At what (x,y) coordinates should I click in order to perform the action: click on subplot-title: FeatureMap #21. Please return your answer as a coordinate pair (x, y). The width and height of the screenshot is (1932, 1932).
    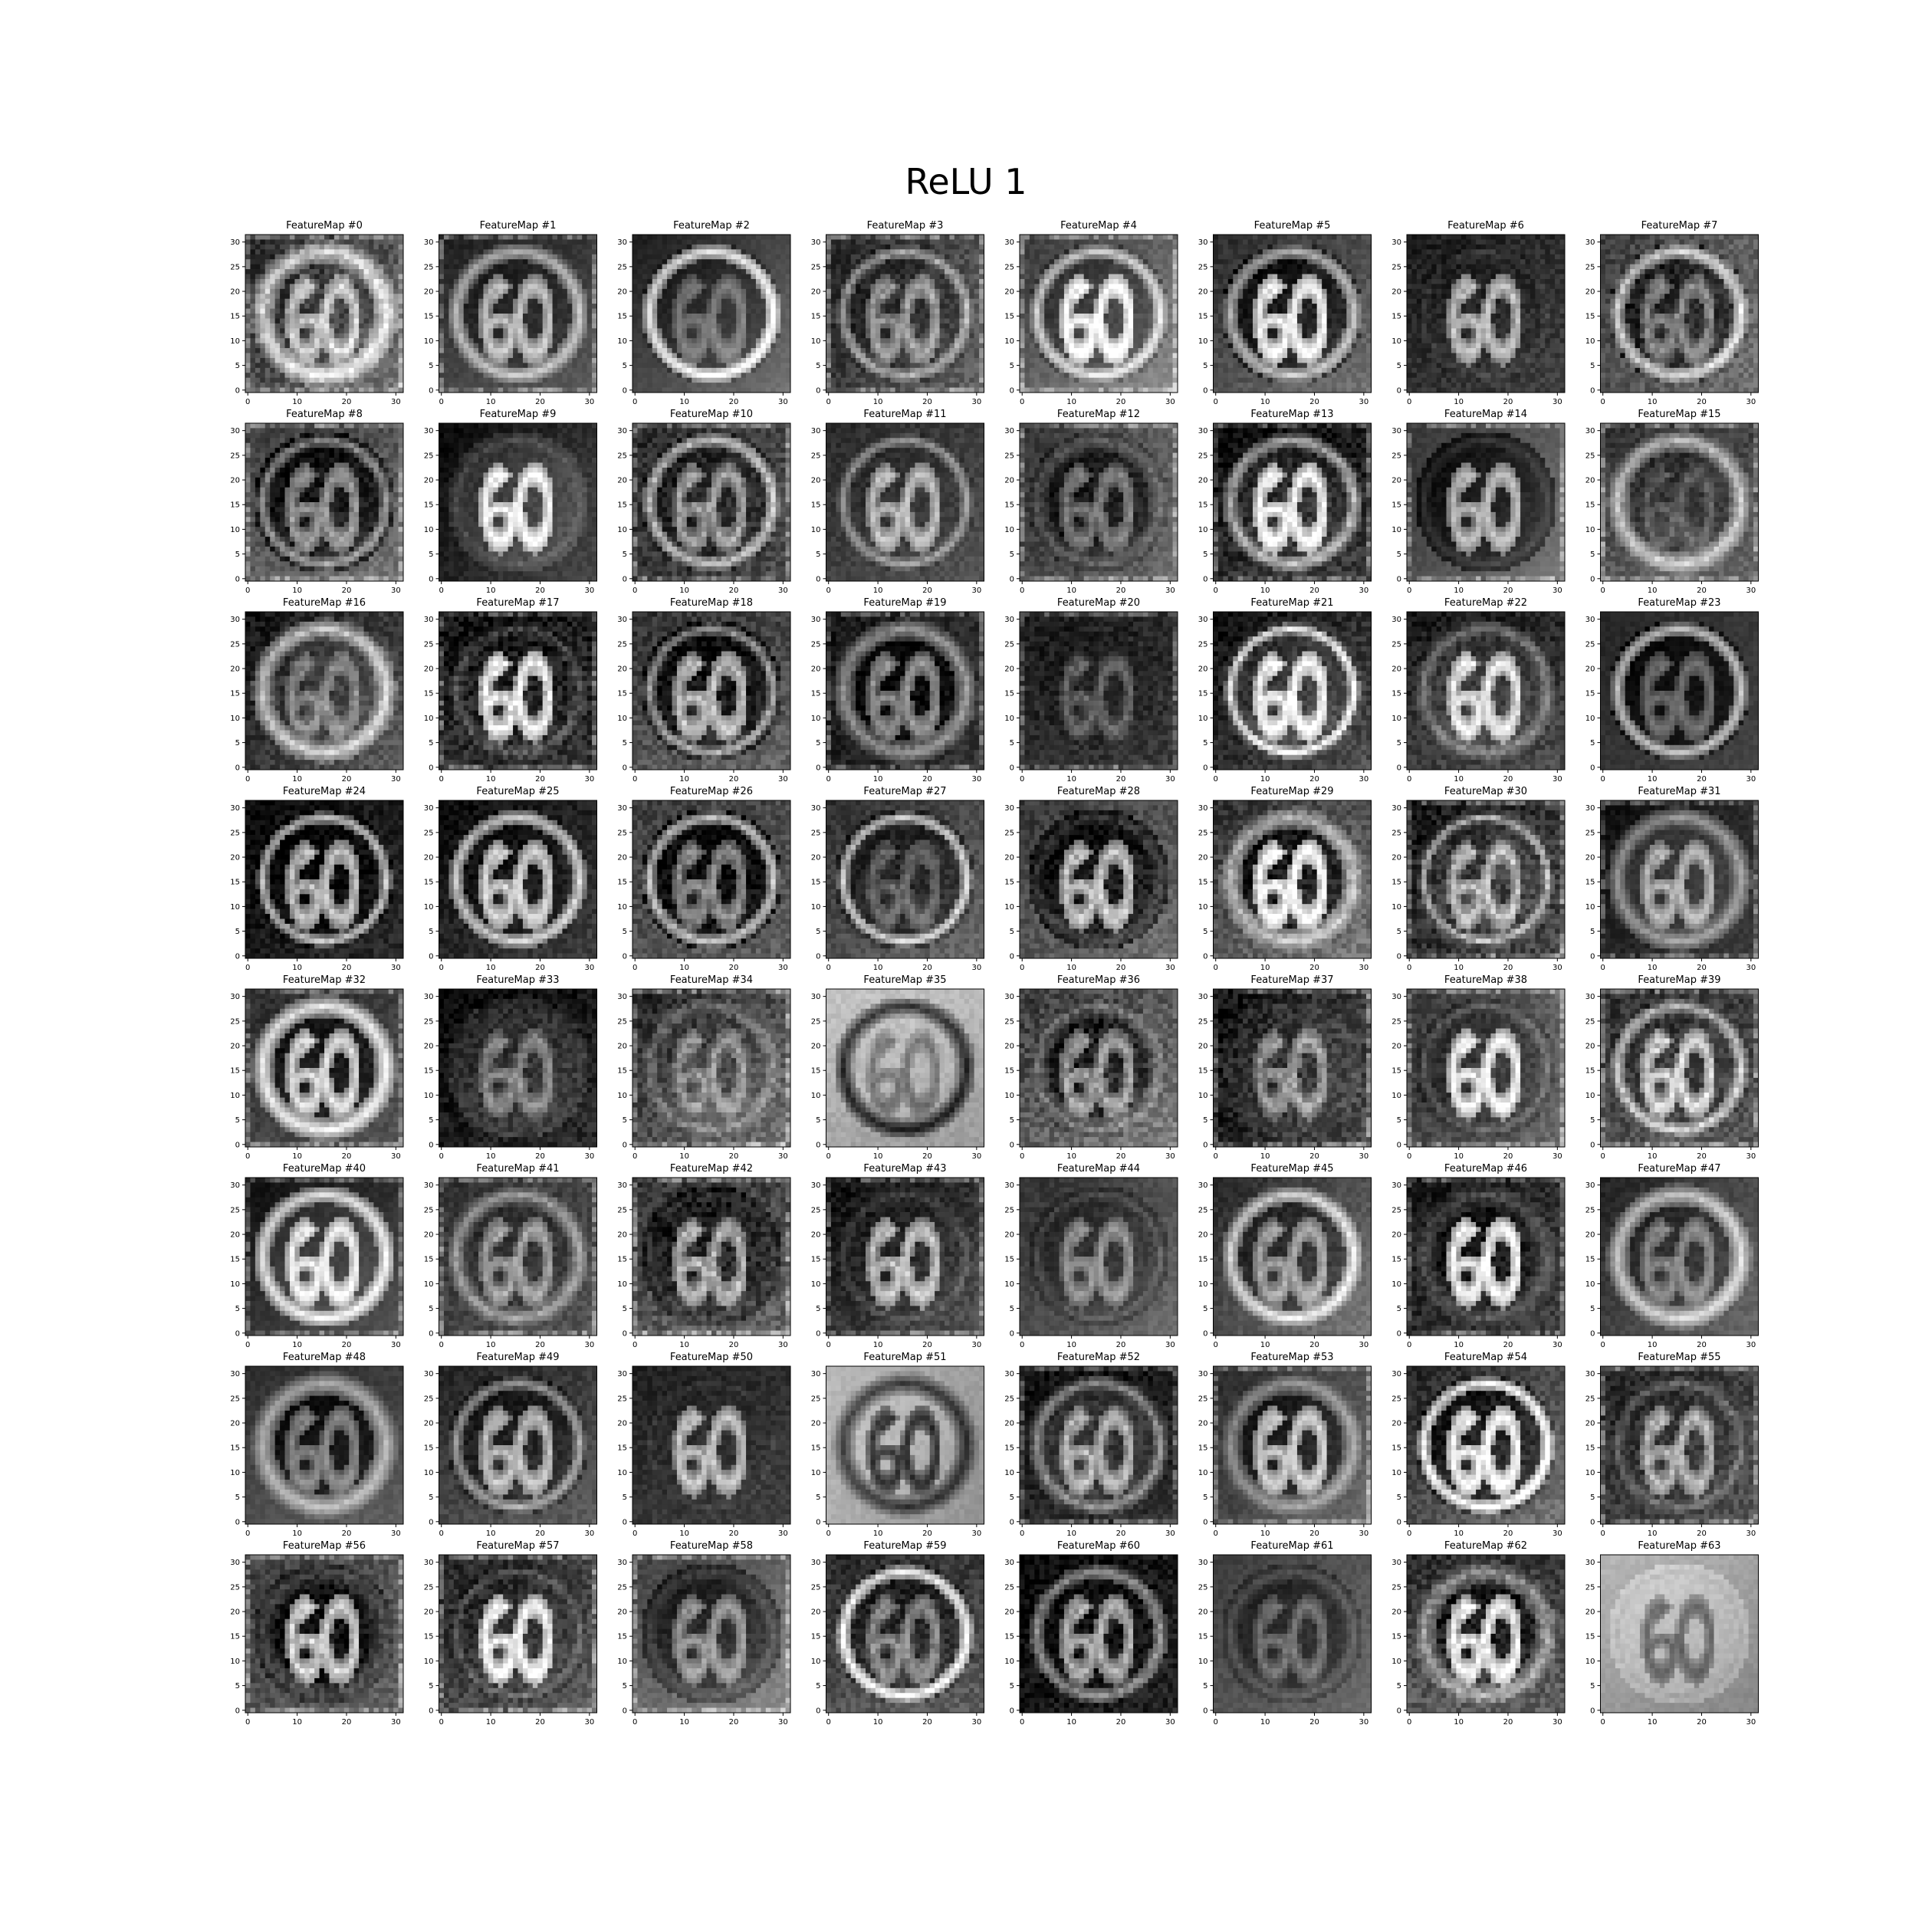
    Looking at the image, I should click on (1292, 603).